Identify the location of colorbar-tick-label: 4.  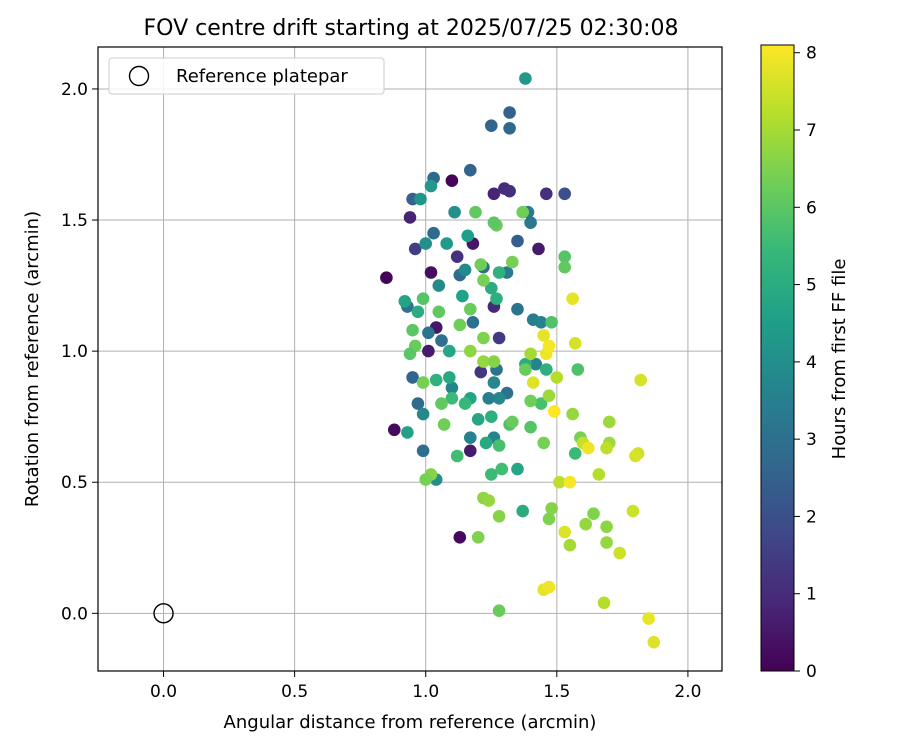
(811, 363).